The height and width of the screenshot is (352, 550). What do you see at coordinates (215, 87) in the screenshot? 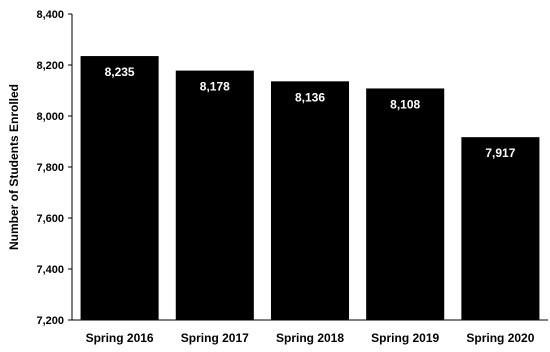
I see `bar-value-label: 8,178` at bounding box center [215, 87].